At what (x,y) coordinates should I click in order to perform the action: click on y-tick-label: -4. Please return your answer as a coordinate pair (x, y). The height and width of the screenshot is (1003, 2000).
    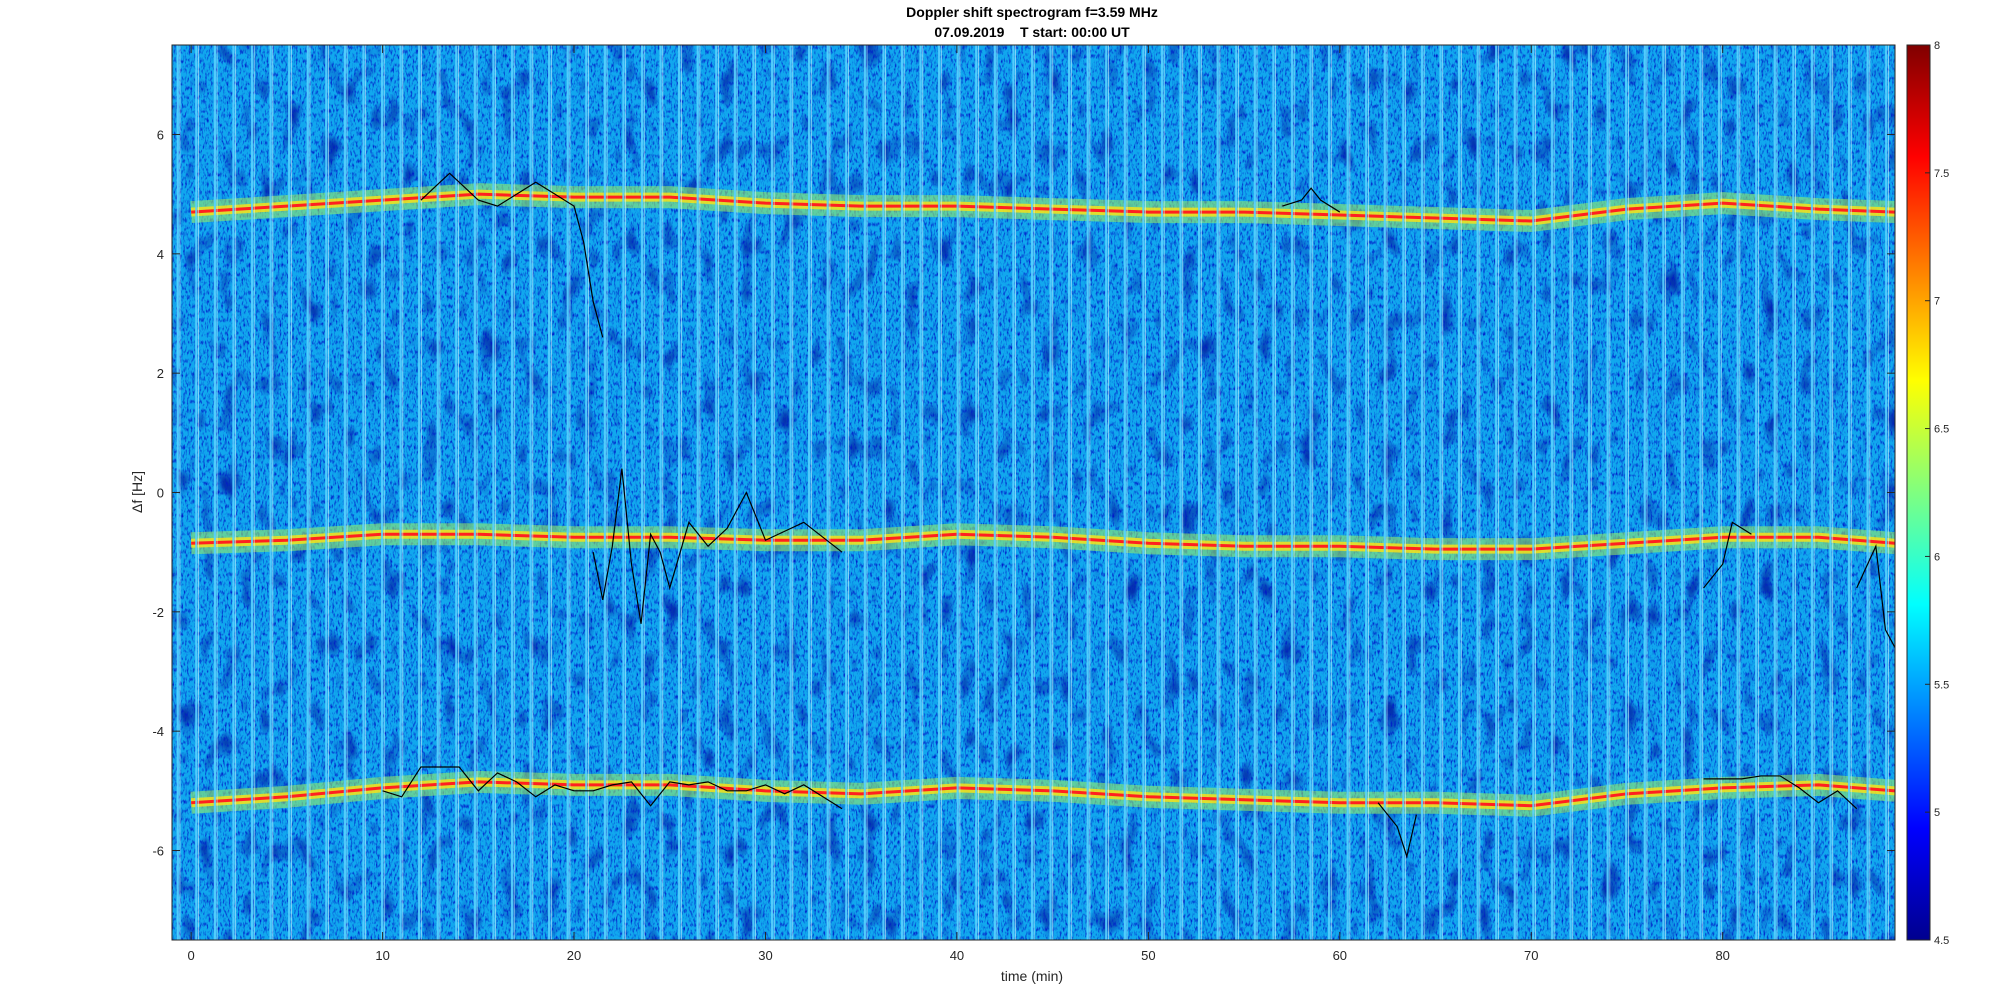
    Looking at the image, I should click on (158, 731).